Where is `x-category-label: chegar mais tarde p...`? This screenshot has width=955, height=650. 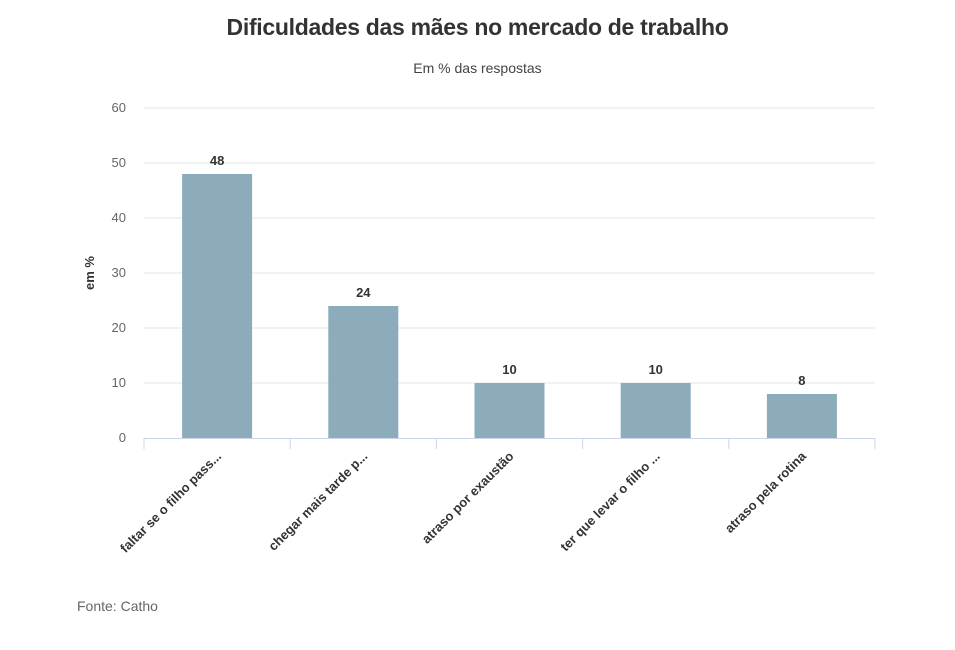
x-category-label: chegar mais tarde p... is located at coordinates (317, 501).